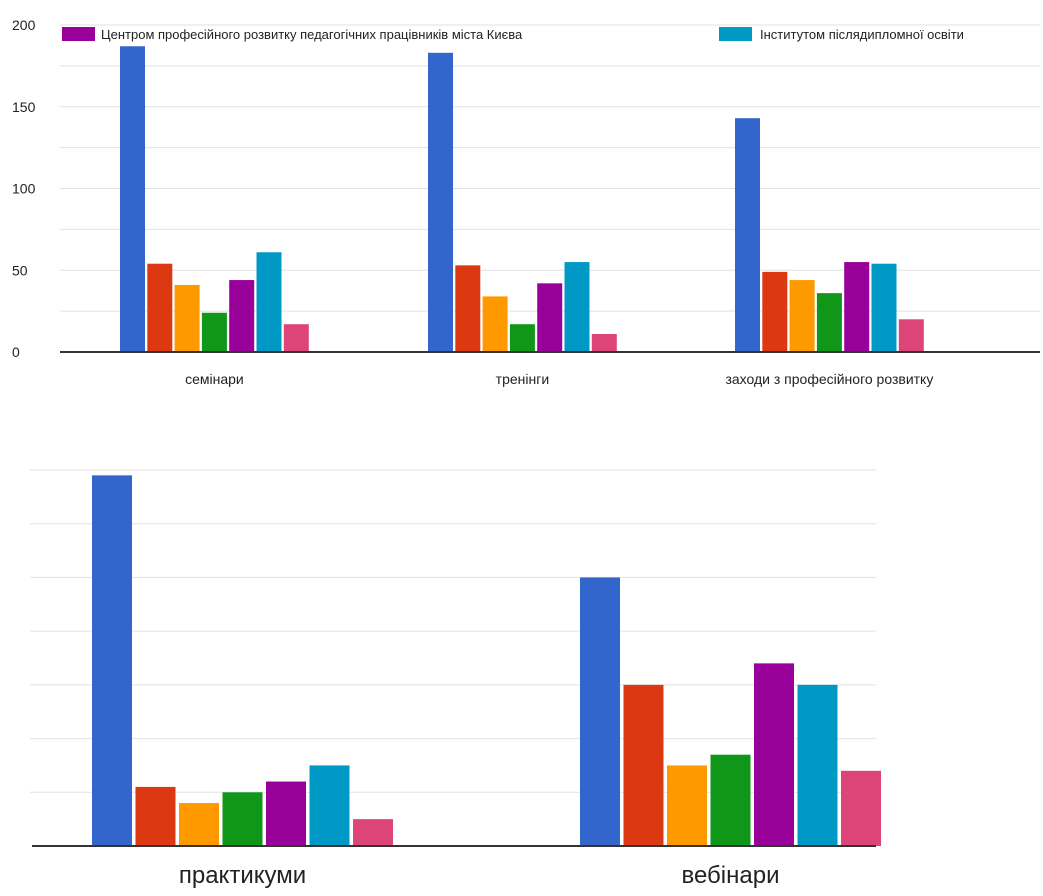  What do you see at coordinates (24, 25) in the screenshot?
I see `y-tick-label: 200` at bounding box center [24, 25].